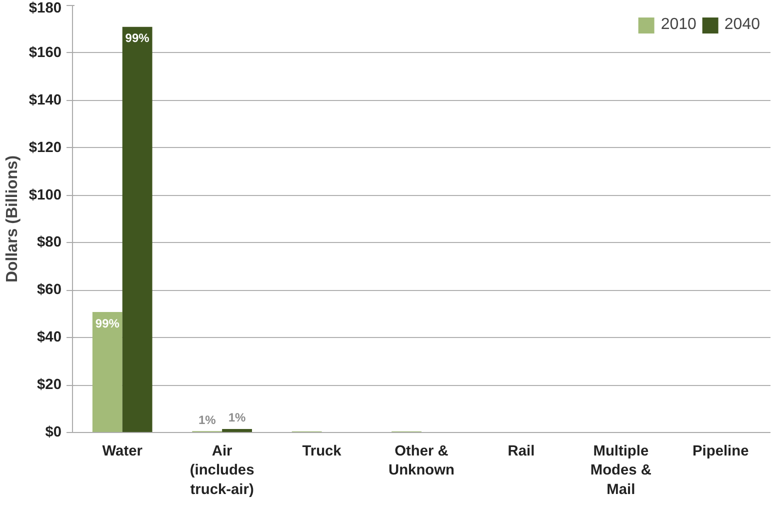 This screenshot has height=506, width=779. Describe the element at coordinates (45, 52) in the screenshot. I see `y-tick-label: $160` at that location.